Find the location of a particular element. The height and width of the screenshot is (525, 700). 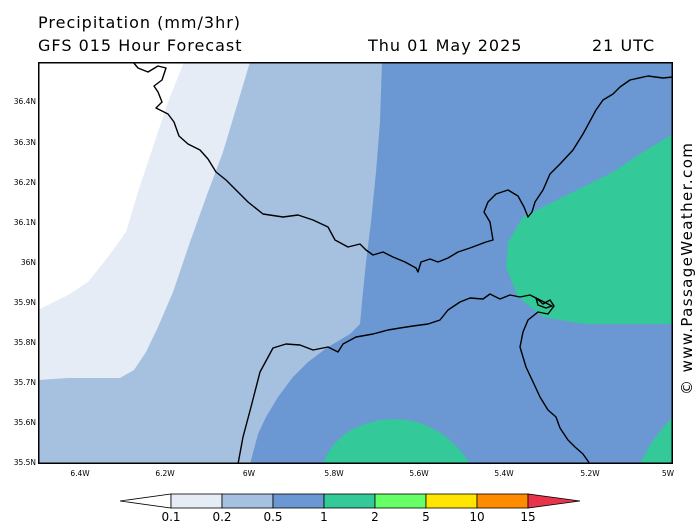

forecast-date: Thu 01 May 2025 is located at coordinates (445, 45).